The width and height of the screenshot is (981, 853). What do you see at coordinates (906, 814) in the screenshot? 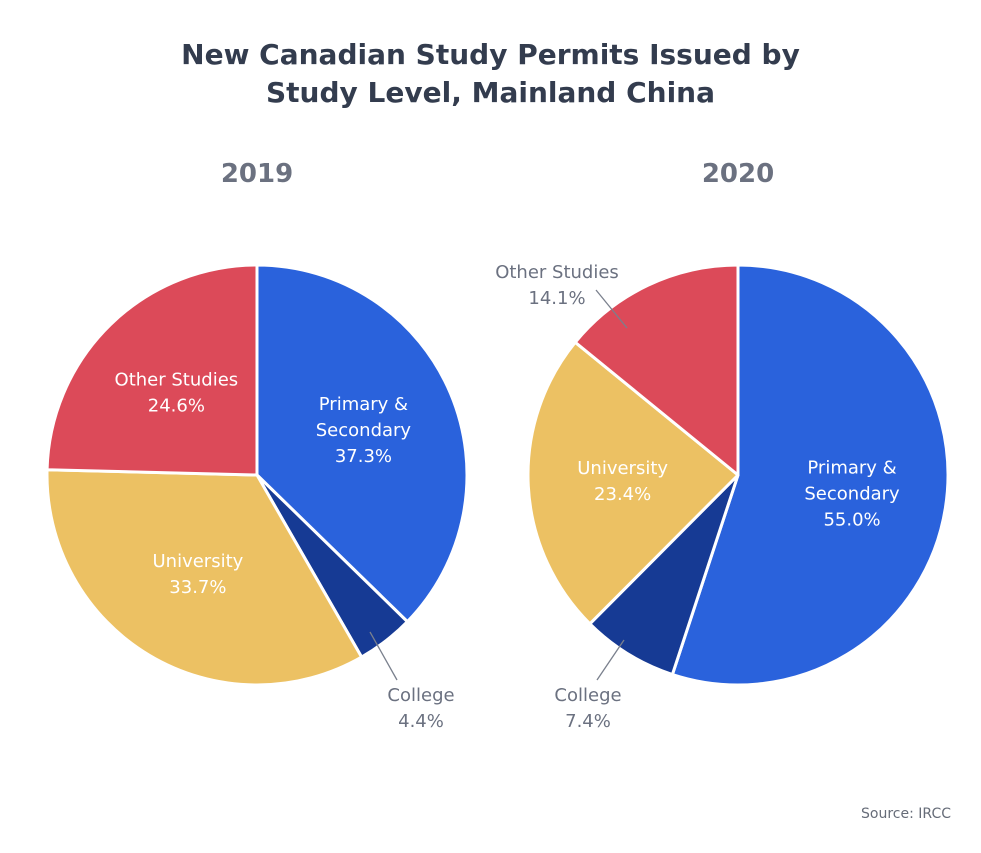
I see `source-note: Source: IRCC` at bounding box center [906, 814].